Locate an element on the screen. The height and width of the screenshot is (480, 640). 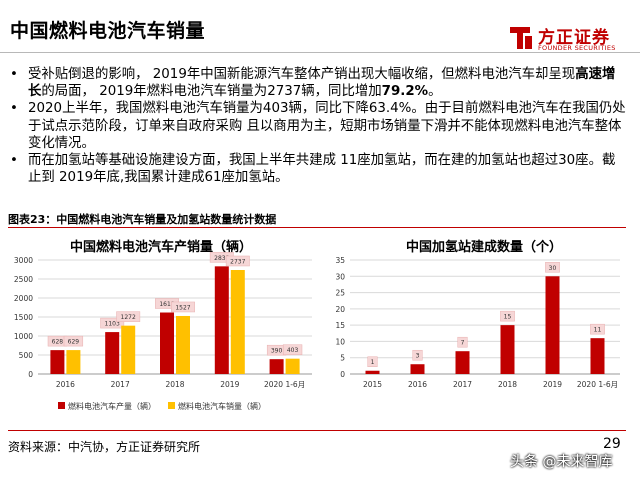
data-label: 1272 is located at coordinates (128, 317).